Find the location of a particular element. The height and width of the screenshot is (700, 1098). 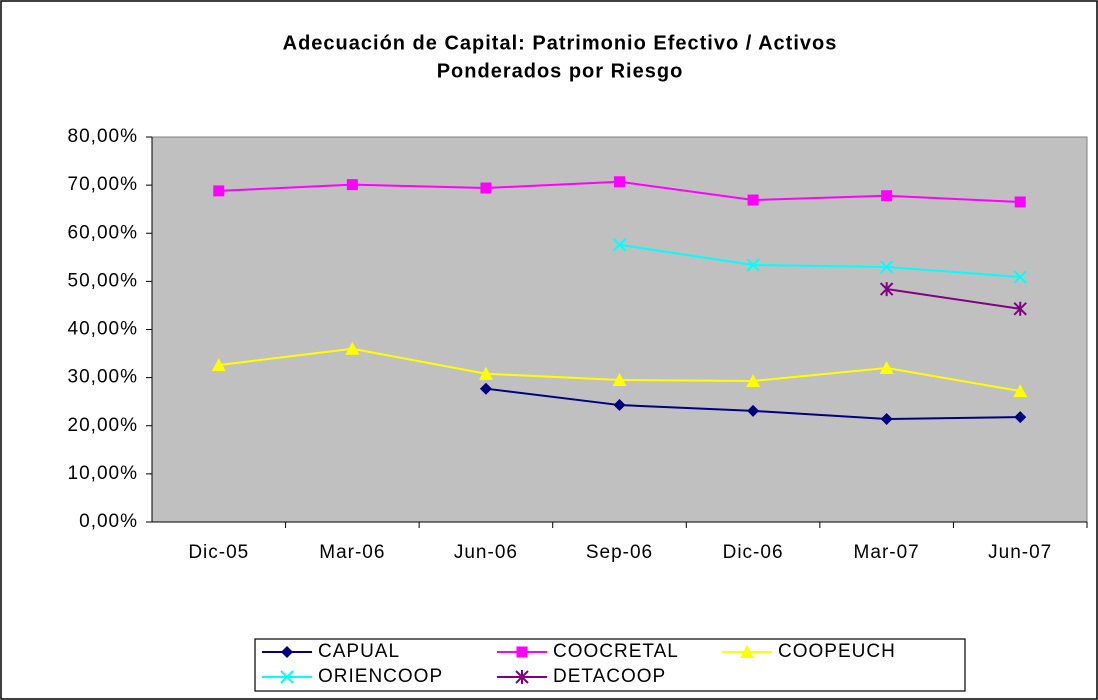

x-tick-label: Jun-07 is located at coordinates (1020, 552).